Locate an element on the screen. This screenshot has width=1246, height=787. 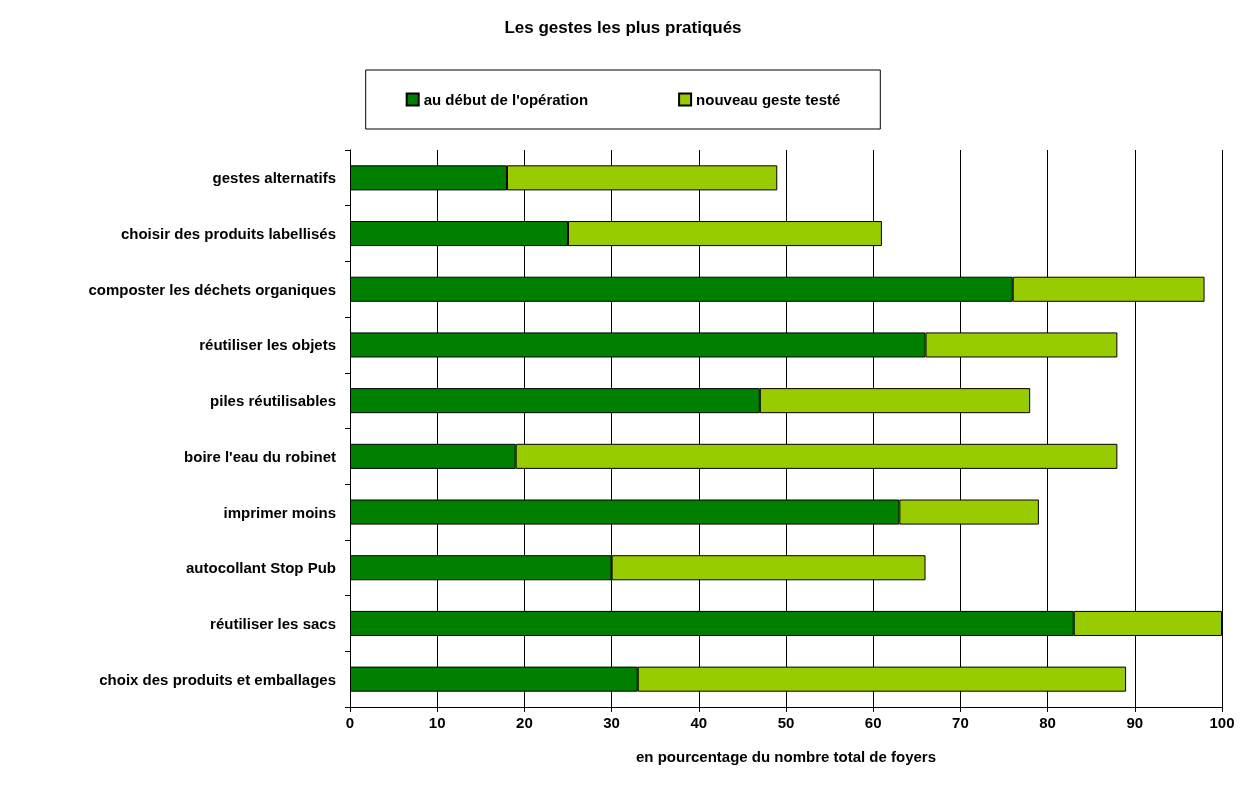
y-tick-label: composter les déchets organiques is located at coordinates (212, 289).